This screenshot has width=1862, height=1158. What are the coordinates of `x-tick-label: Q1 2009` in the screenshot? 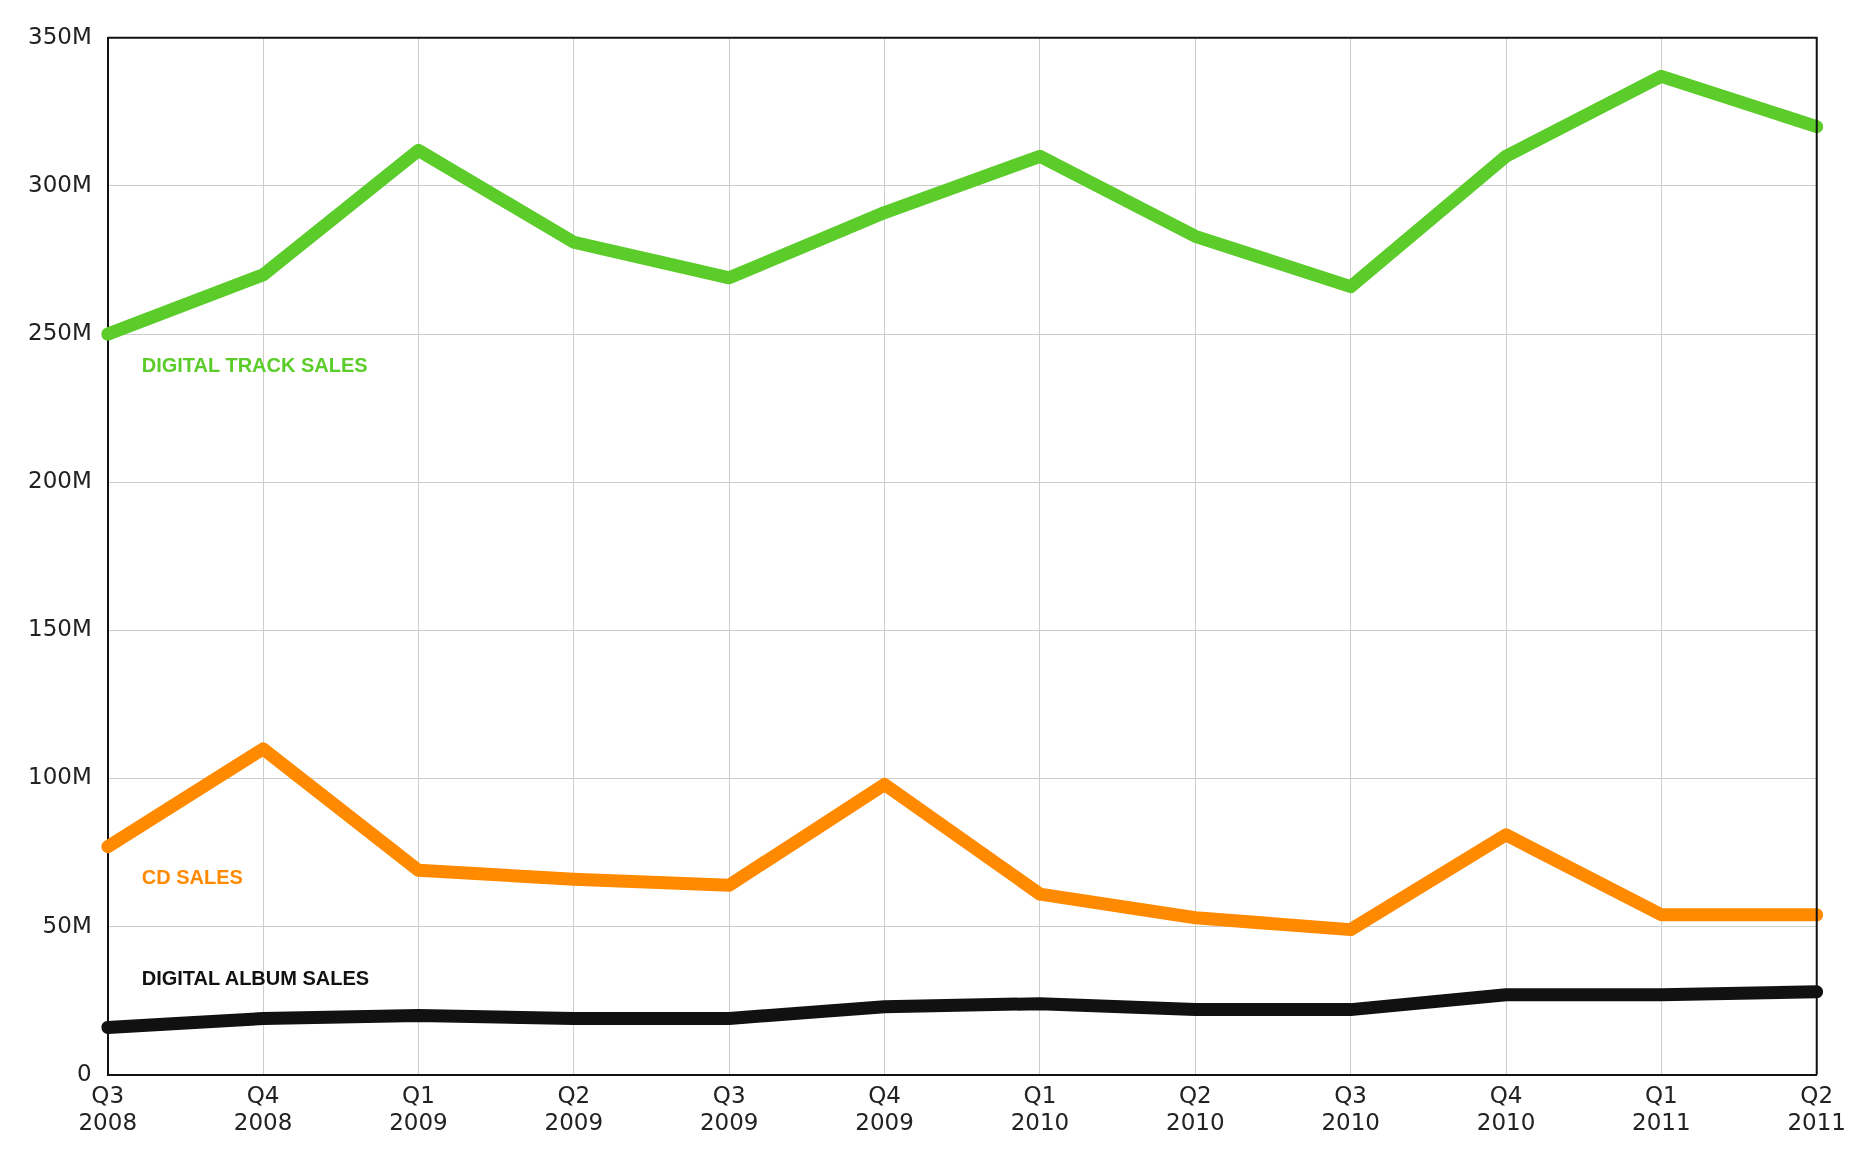 It's located at (418, 1108).